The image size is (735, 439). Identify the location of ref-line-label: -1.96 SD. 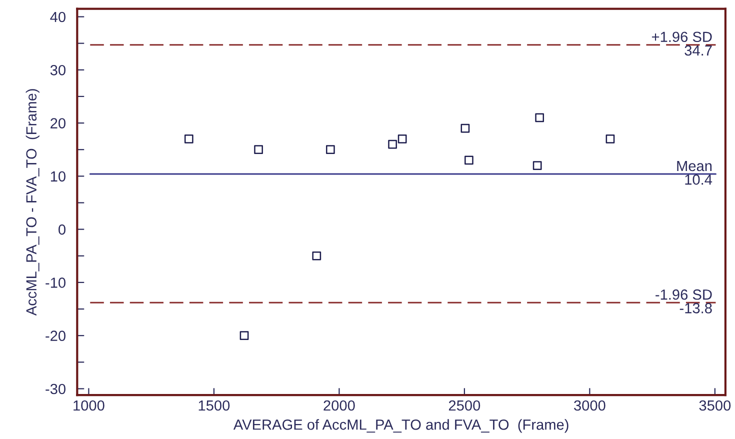
(684, 294).